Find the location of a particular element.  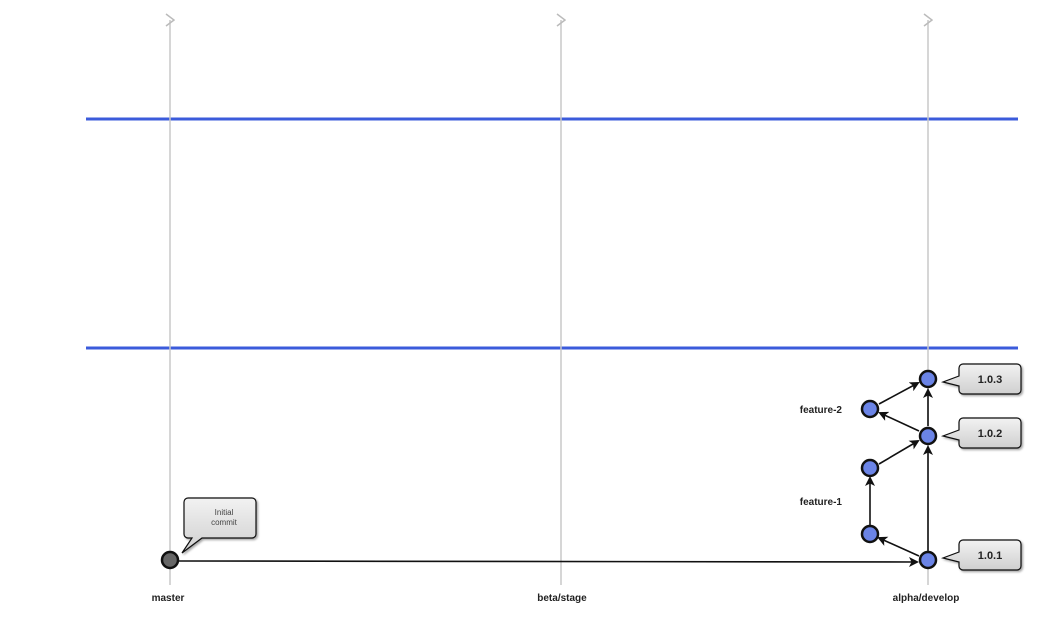

commit-1.0.1 is located at coordinates (928, 560).